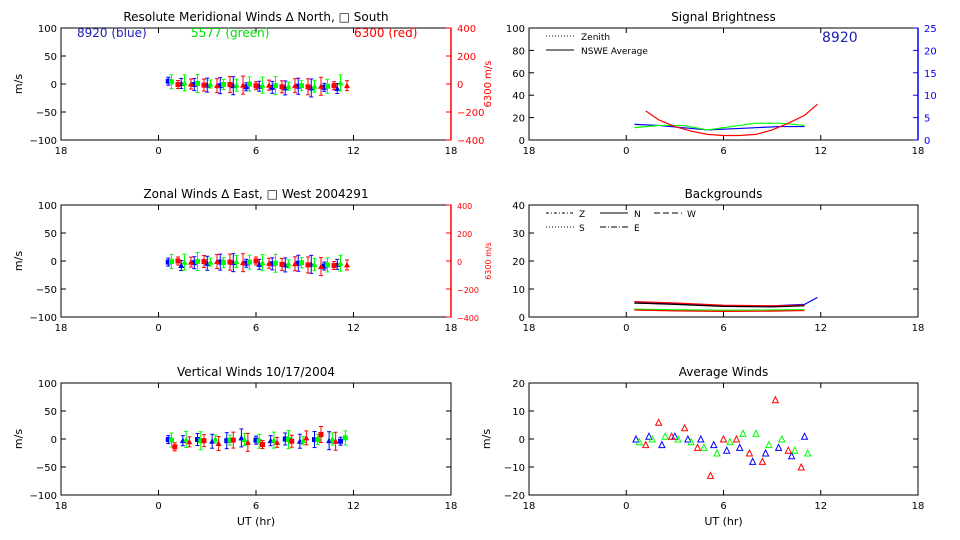  I want to click on right-tick-label: 20, so click(930, 51).